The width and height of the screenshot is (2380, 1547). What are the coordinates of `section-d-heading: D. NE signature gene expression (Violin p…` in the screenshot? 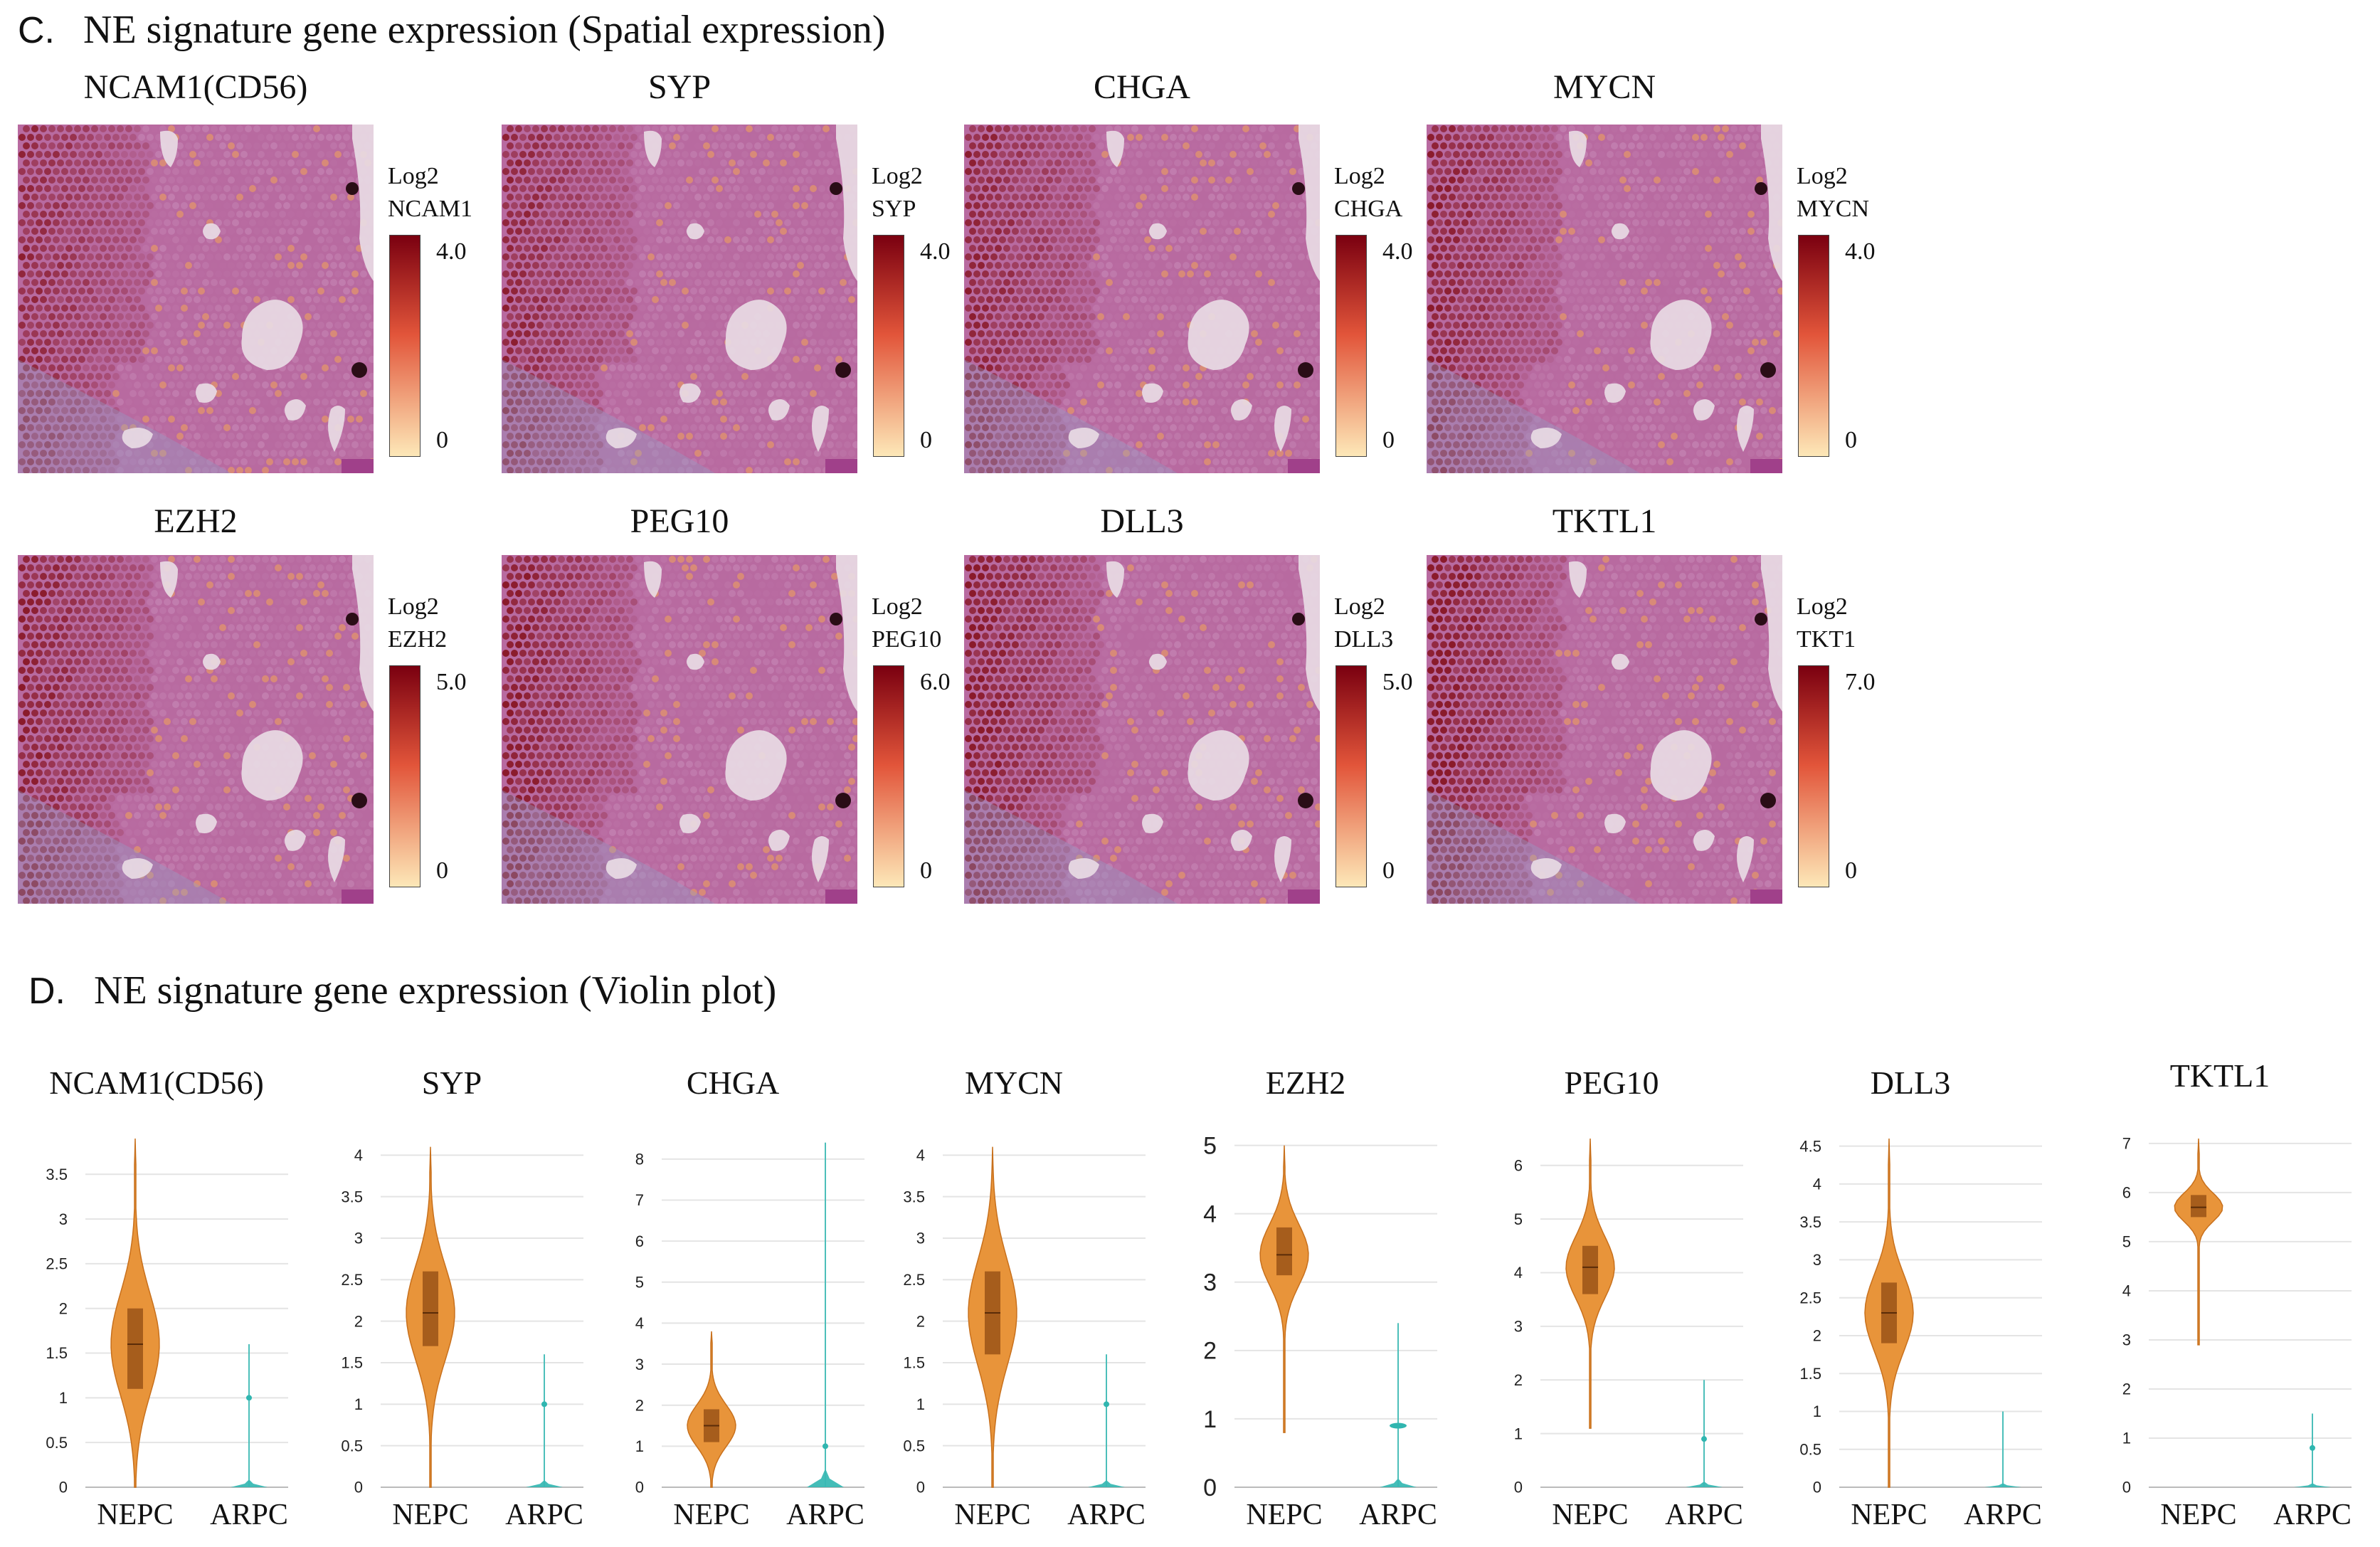 It's located at (402, 990).